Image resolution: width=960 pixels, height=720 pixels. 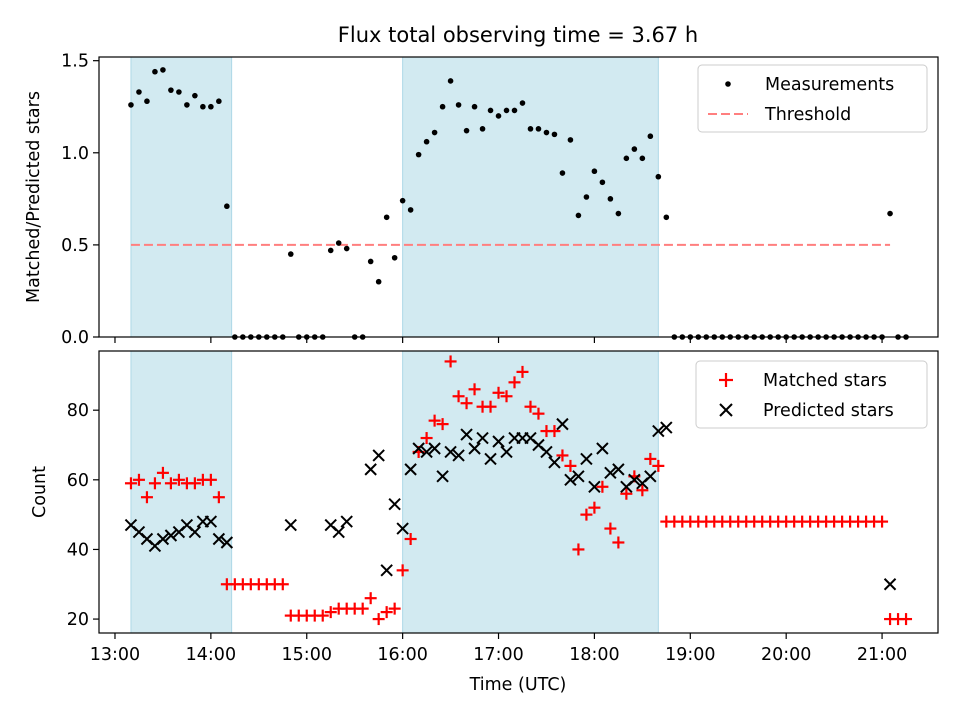 I want to click on legend-threshold-label: Threshold, so click(x=807, y=115).